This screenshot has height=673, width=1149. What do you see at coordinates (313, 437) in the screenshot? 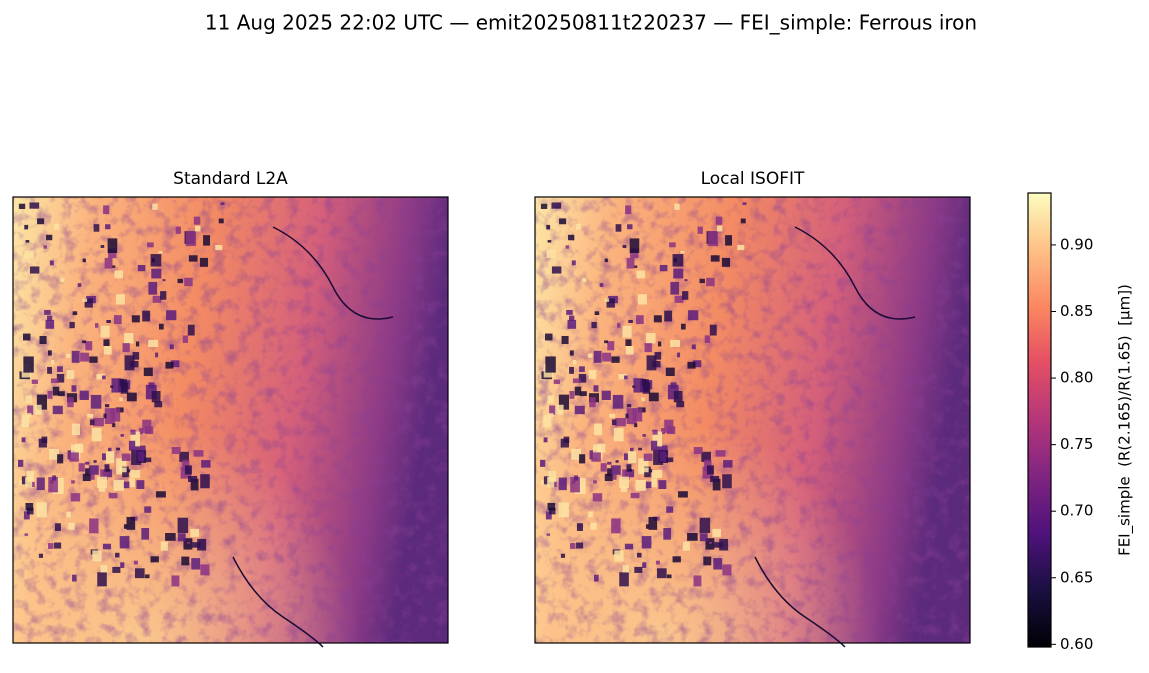
I see `river` at bounding box center [313, 437].